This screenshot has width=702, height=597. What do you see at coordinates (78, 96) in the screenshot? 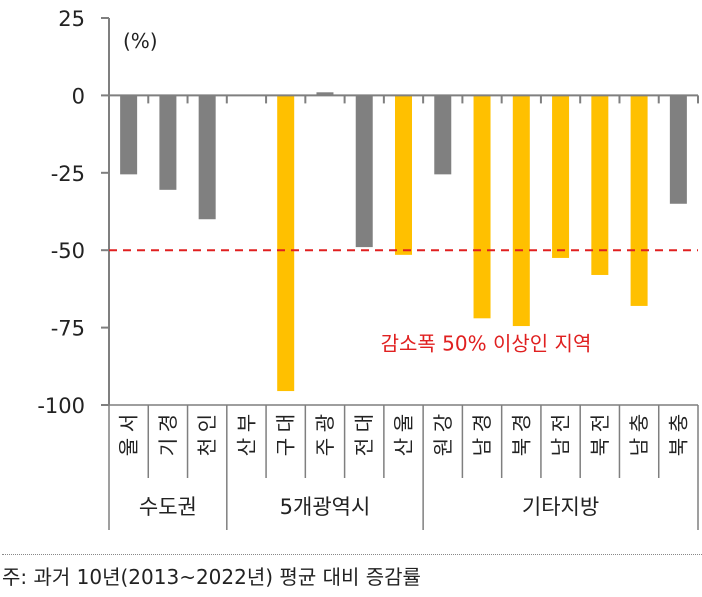
I see `y-tick-label: 0` at bounding box center [78, 96].